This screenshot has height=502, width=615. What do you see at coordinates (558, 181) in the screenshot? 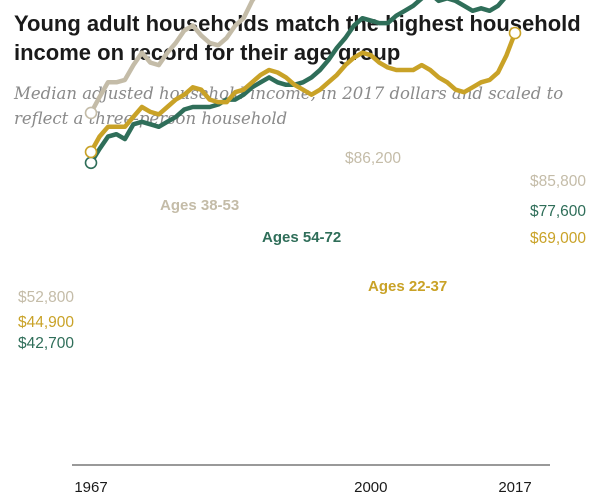
I see `end-value-label-ages-38-53: $85,800` at bounding box center [558, 181].